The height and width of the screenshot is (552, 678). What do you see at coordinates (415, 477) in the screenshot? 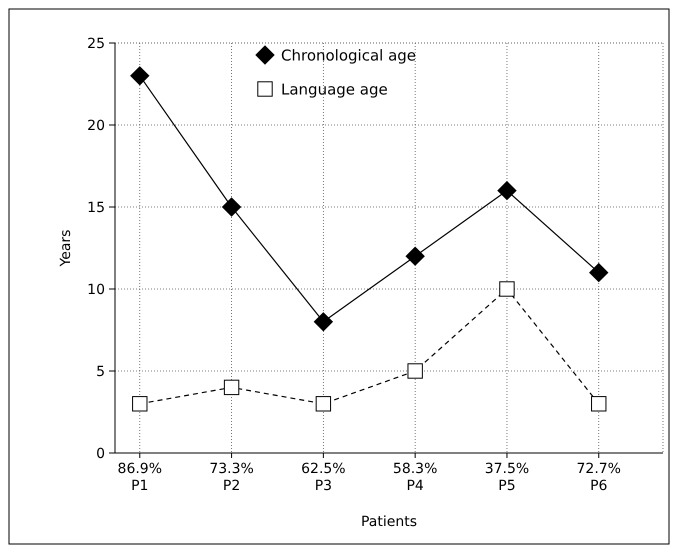
I see `x-tick-label: 58.3% P4` at bounding box center [415, 477].